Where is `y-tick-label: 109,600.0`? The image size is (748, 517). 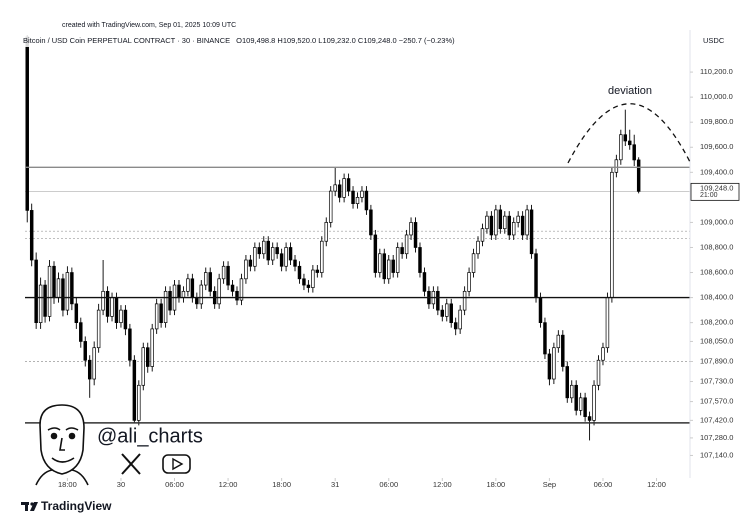 y-tick-label: 109,600.0 is located at coordinates (716, 146).